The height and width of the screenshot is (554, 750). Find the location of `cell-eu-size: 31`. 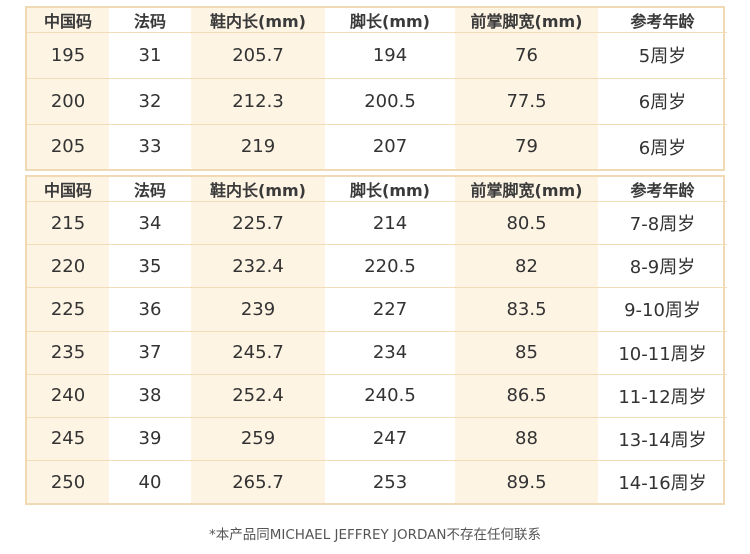

cell-eu-size: 31 is located at coordinates (150, 55).